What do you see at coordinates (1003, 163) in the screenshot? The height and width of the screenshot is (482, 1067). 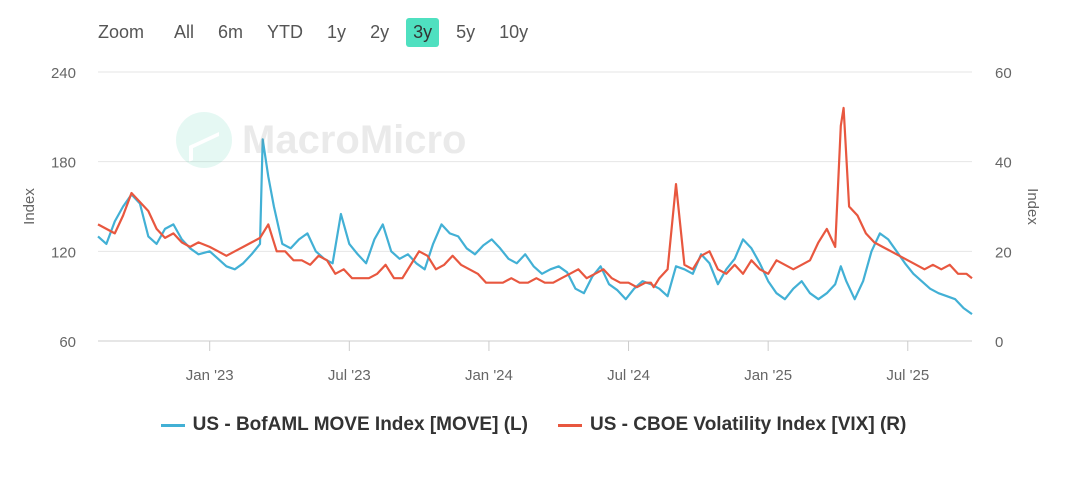 I see `y-right-tick-label: 40` at bounding box center [1003, 163].